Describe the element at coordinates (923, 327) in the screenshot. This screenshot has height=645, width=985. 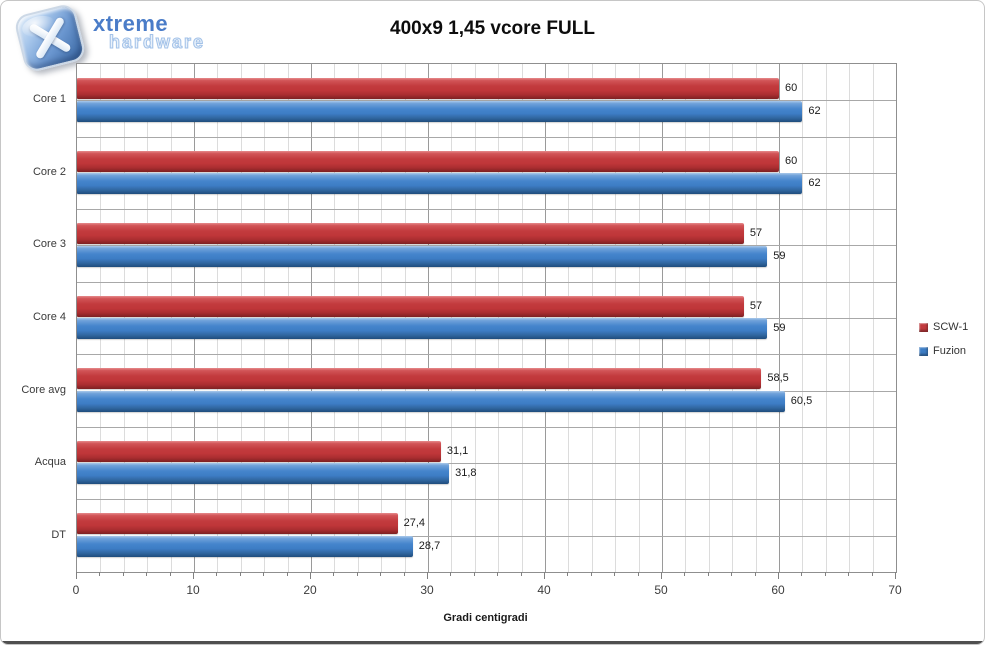
I see `legend-swatch-scw1-icon` at that location.